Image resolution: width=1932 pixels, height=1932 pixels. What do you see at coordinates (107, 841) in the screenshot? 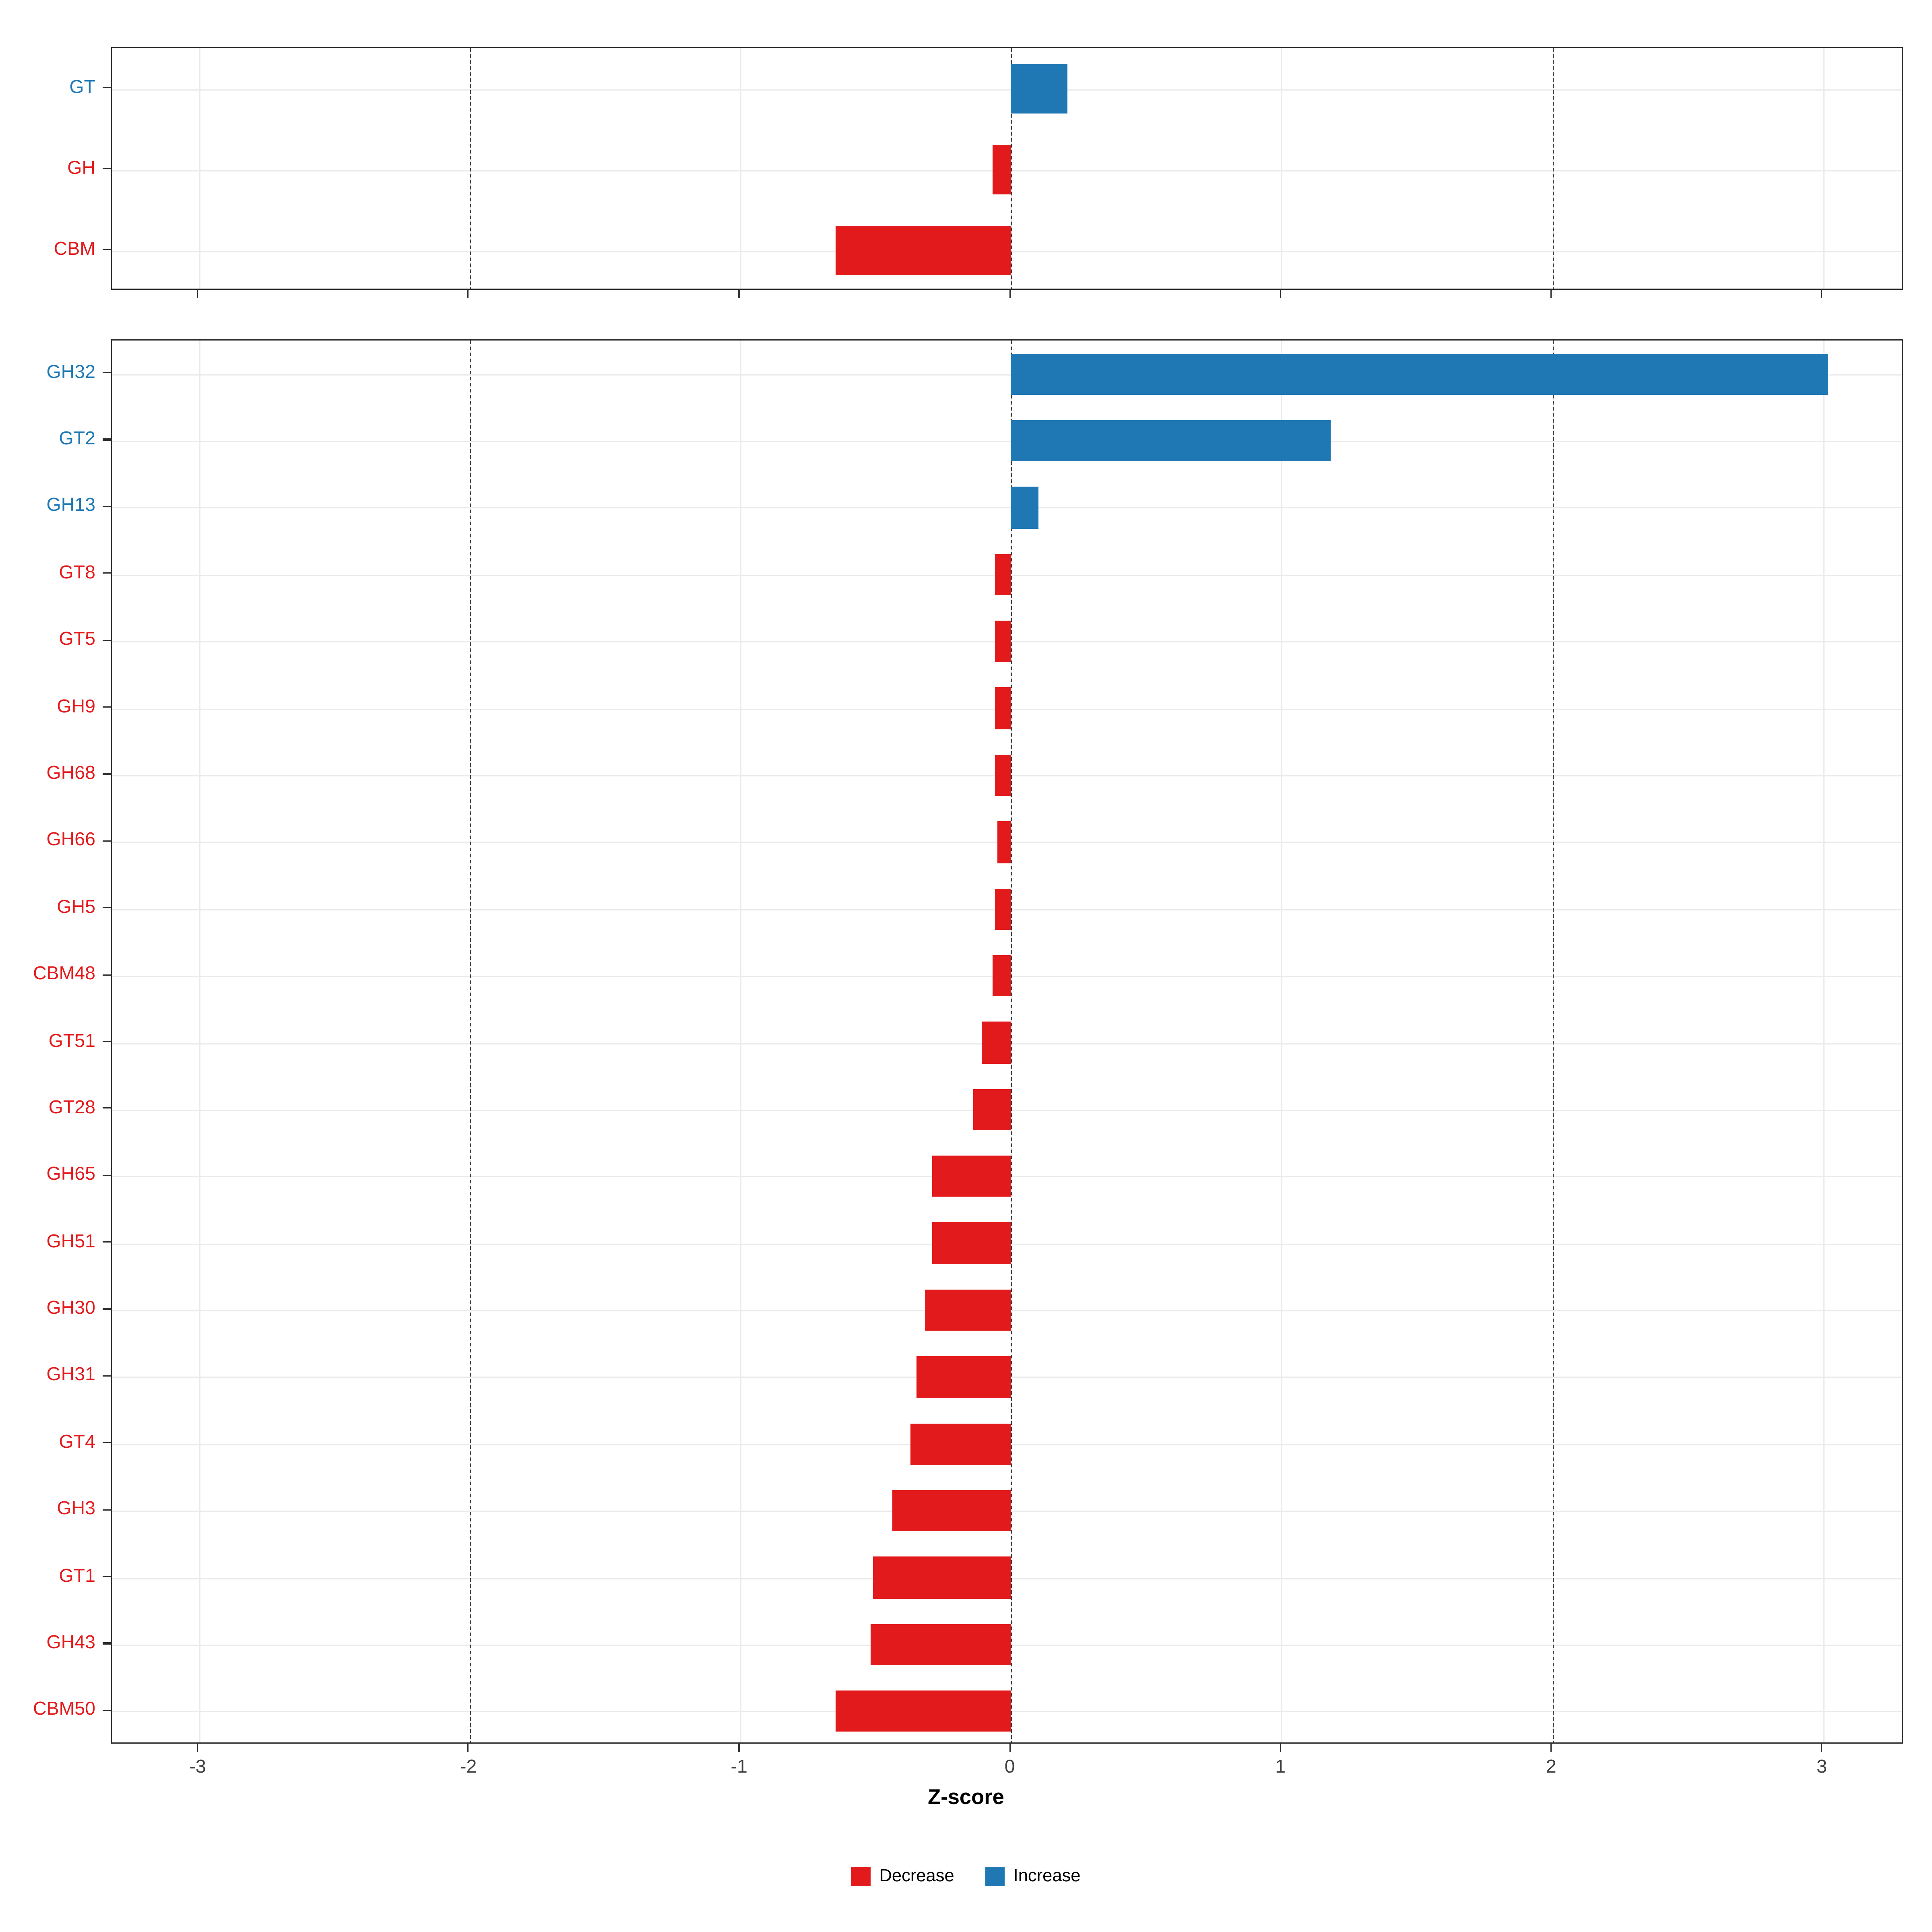
I see `y-axis-tick-GH66` at bounding box center [107, 841].